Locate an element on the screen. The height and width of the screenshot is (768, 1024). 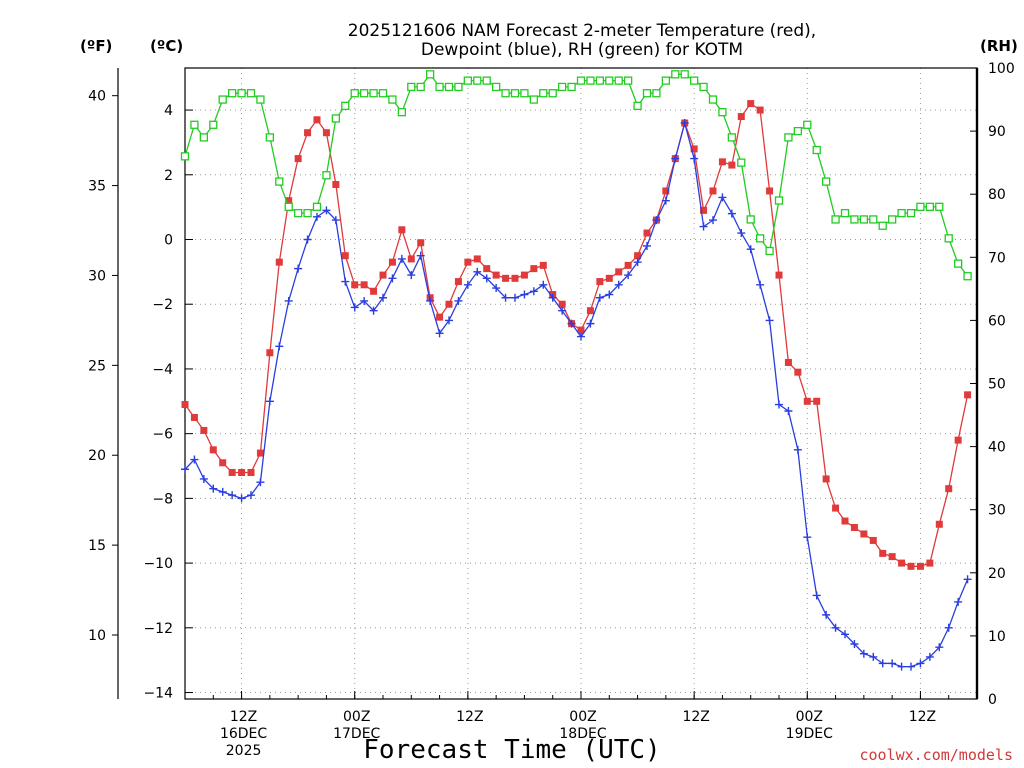
x-tick-label: 16DEC is located at coordinates (243, 734).